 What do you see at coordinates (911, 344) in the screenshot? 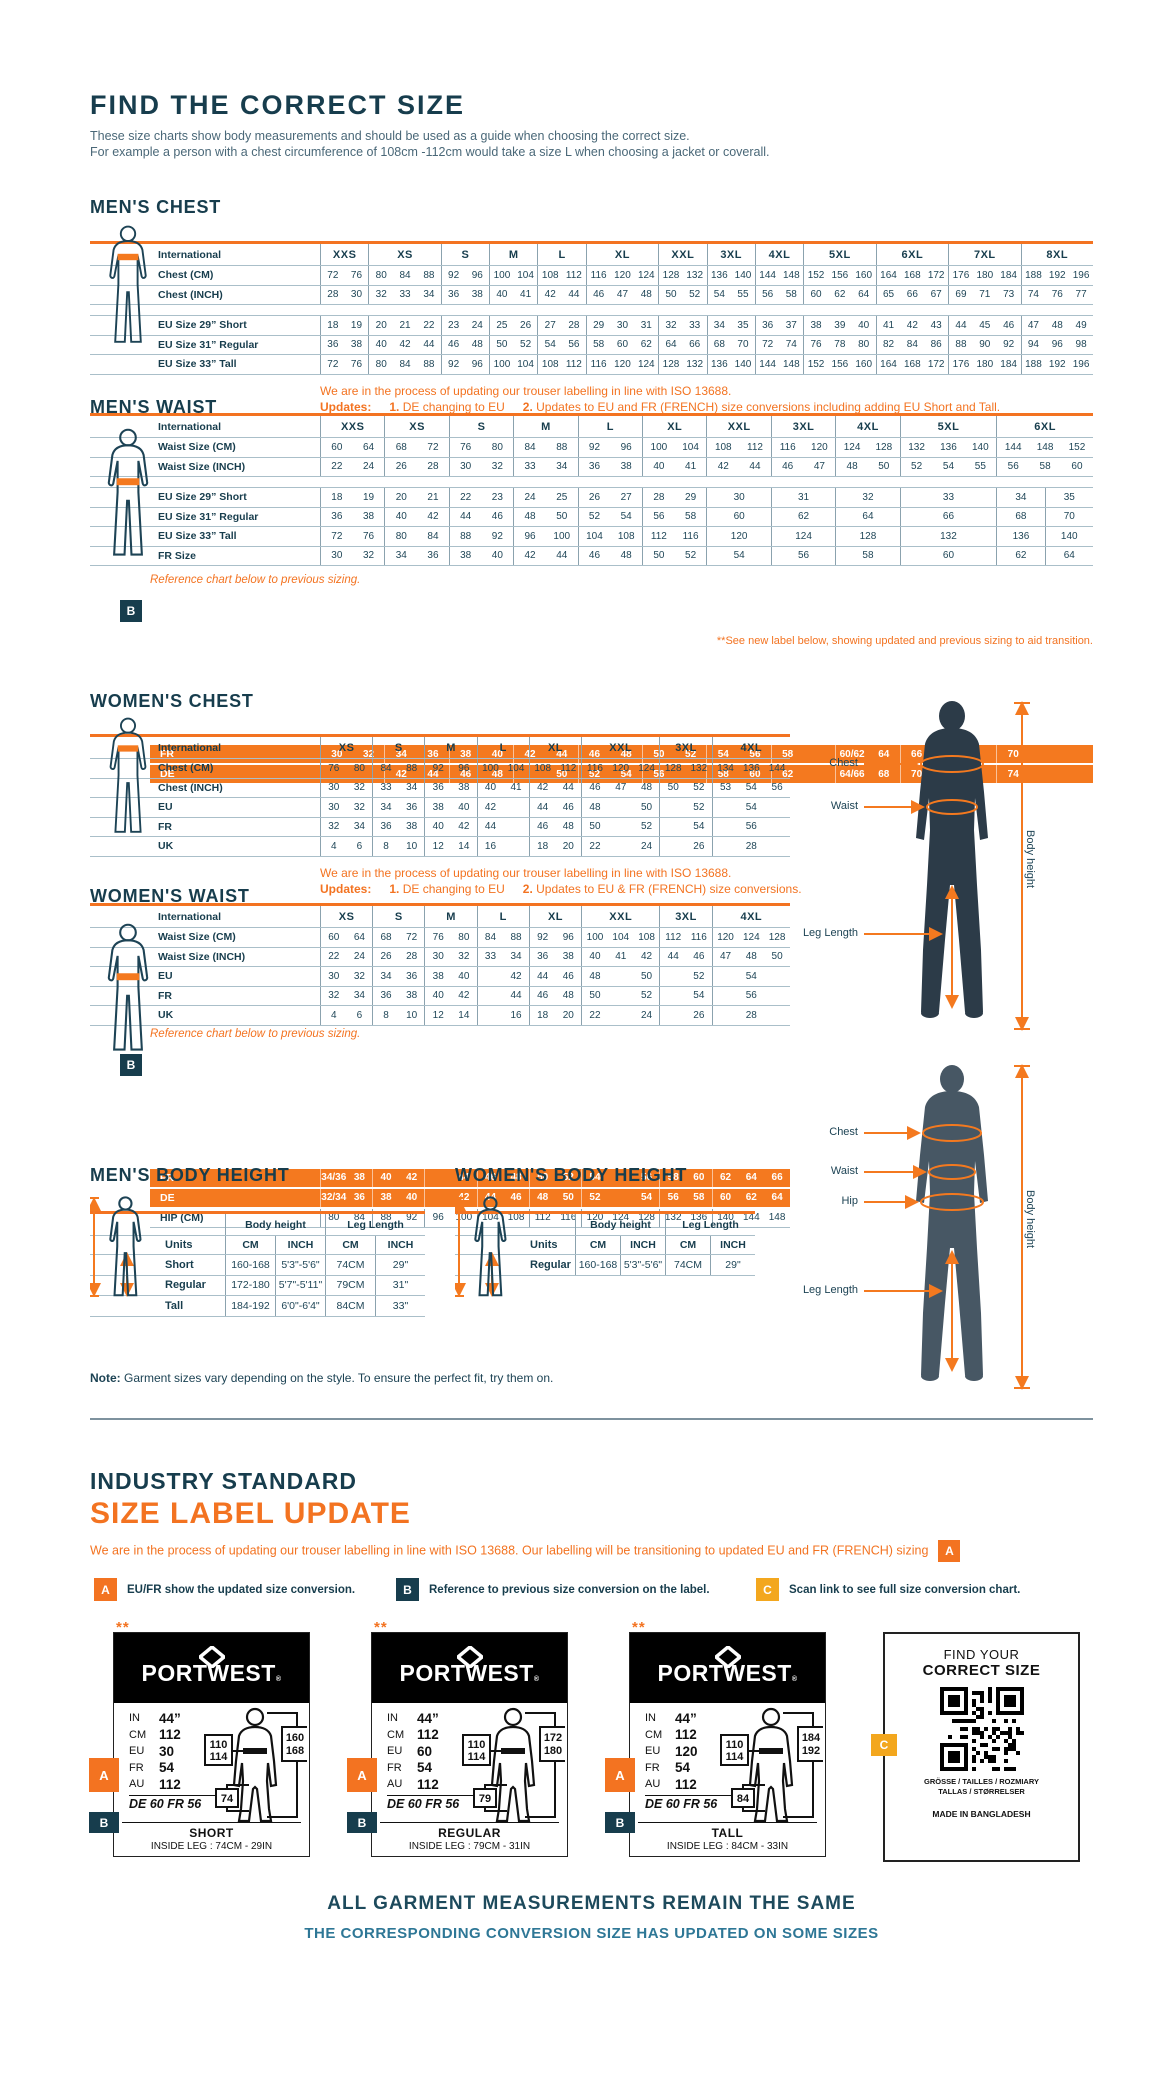
I see `size-group: 82 84 86` at bounding box center [911, 344].